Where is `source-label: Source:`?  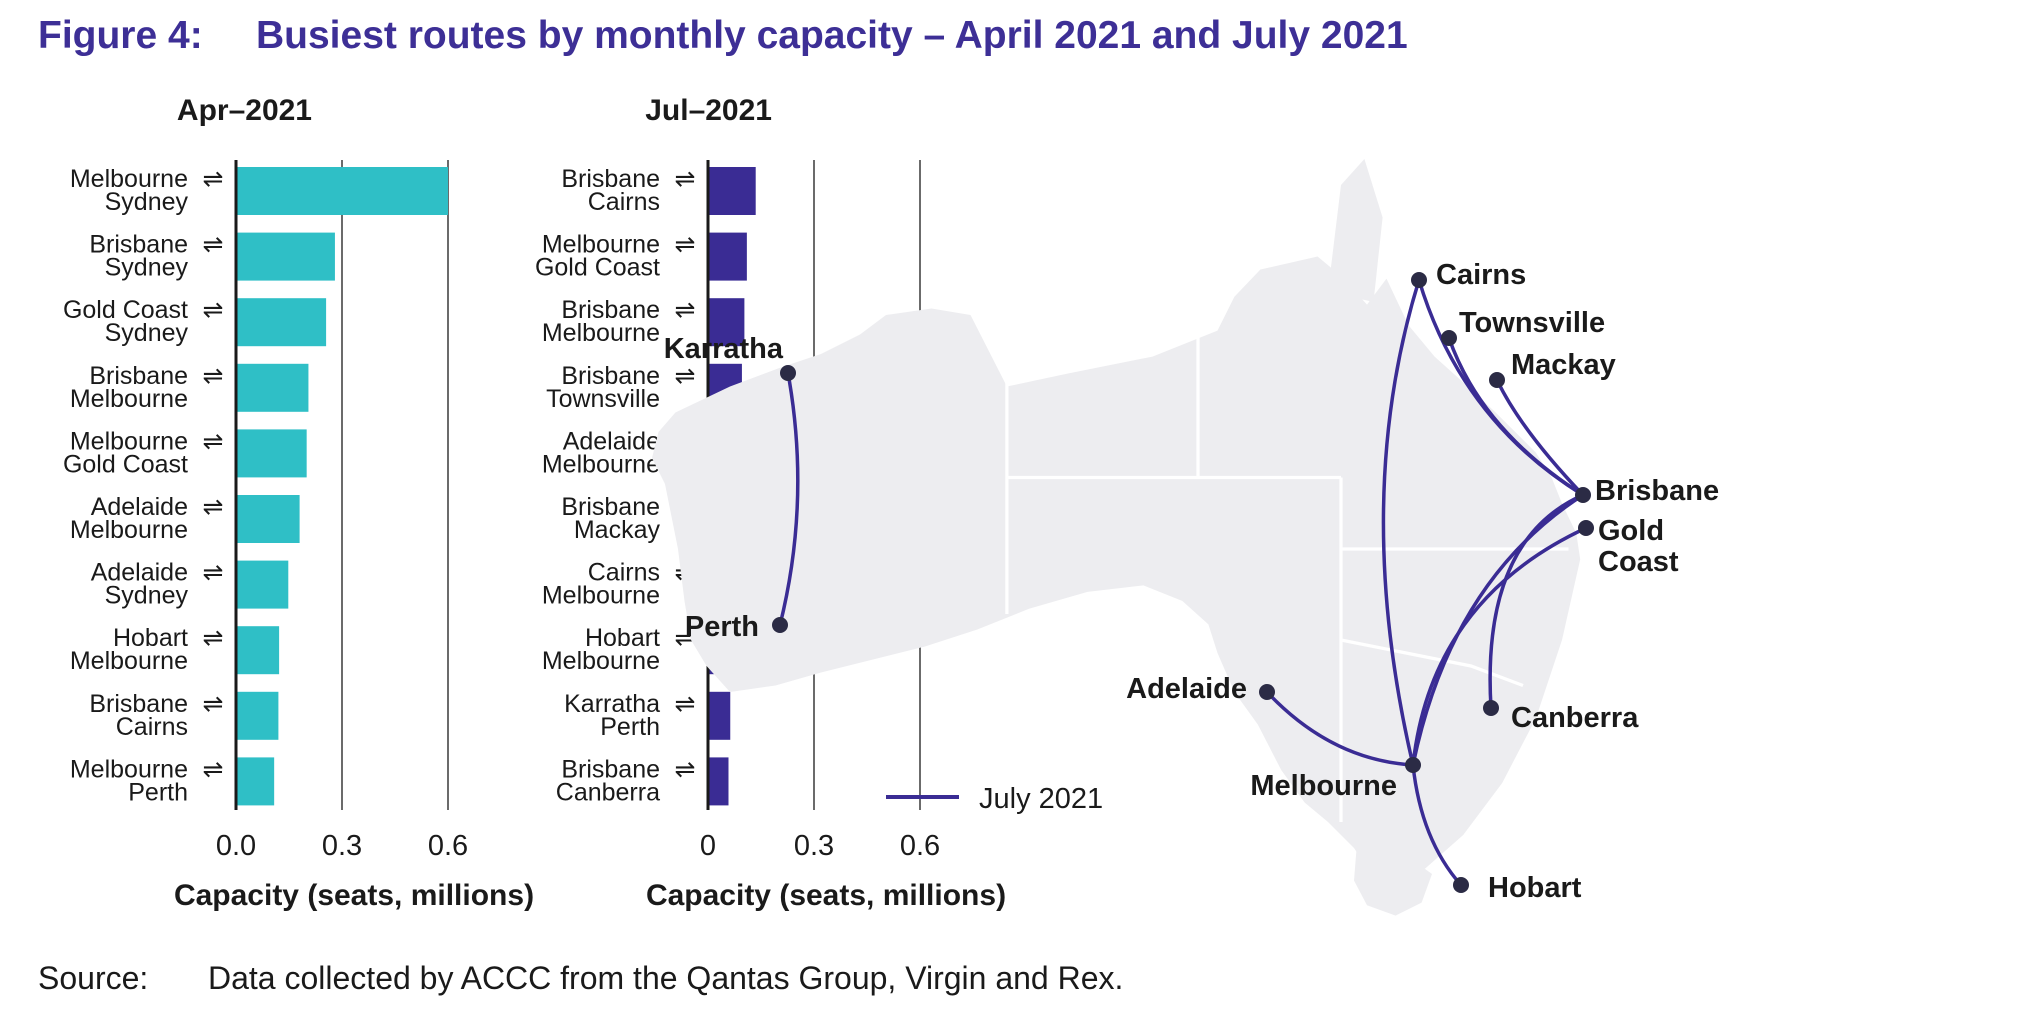
source-label: Source: is located at coordinates (93, 978).